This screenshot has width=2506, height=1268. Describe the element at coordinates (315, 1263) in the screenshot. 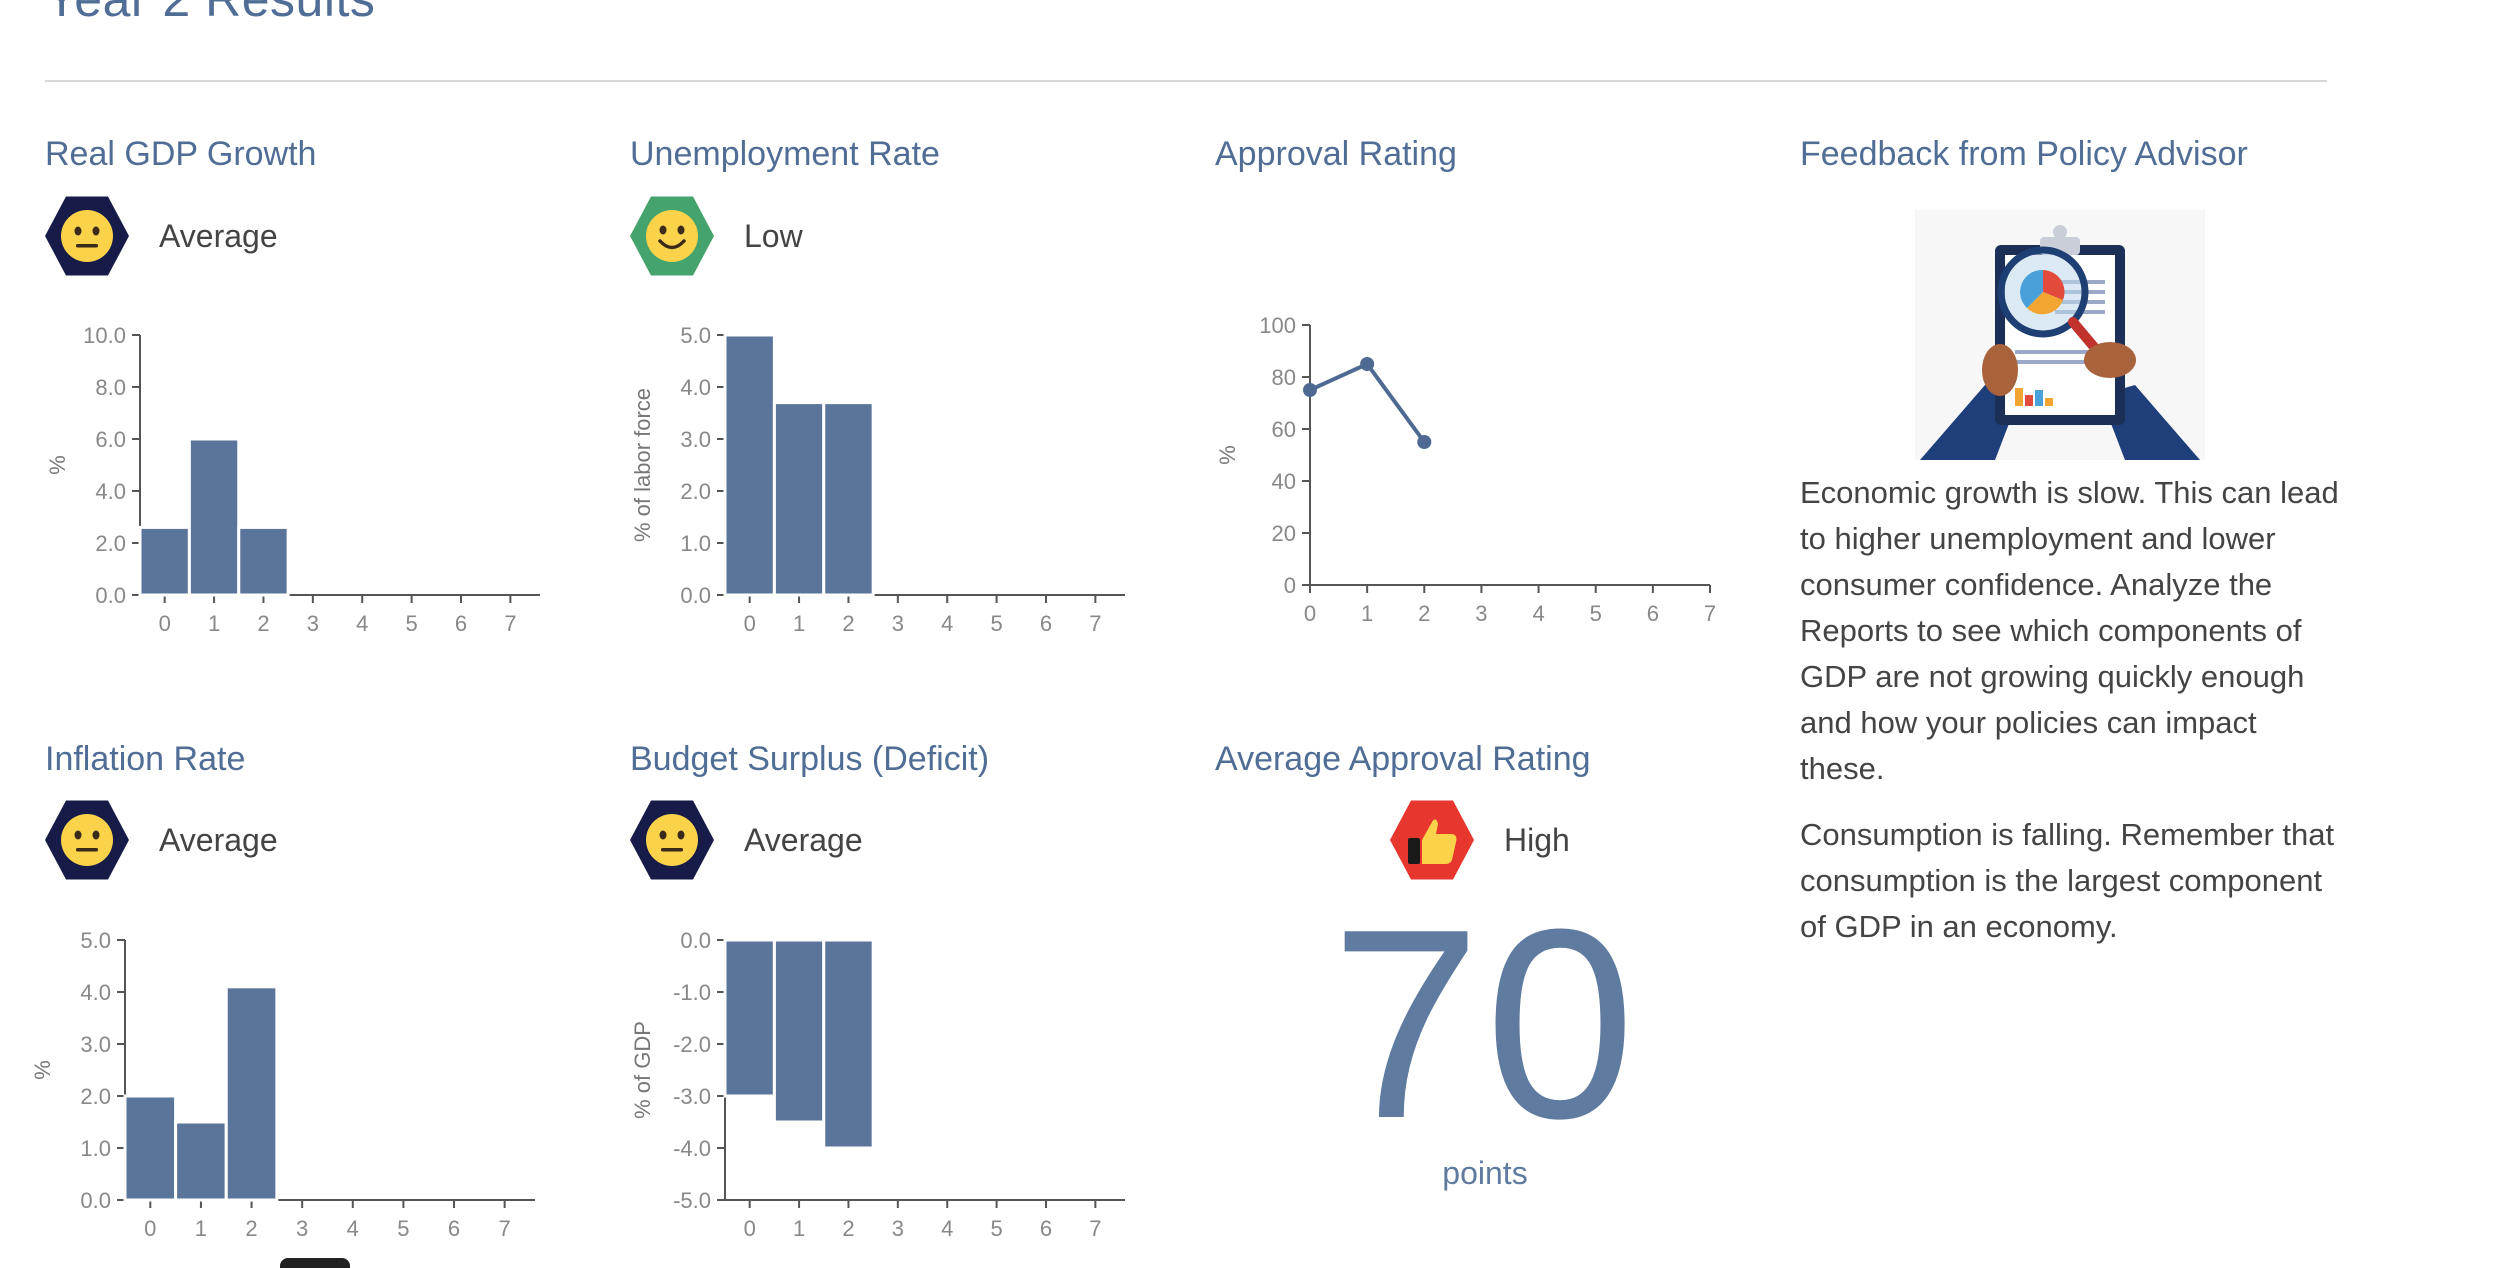

I see `scroll-indicator` at that location.